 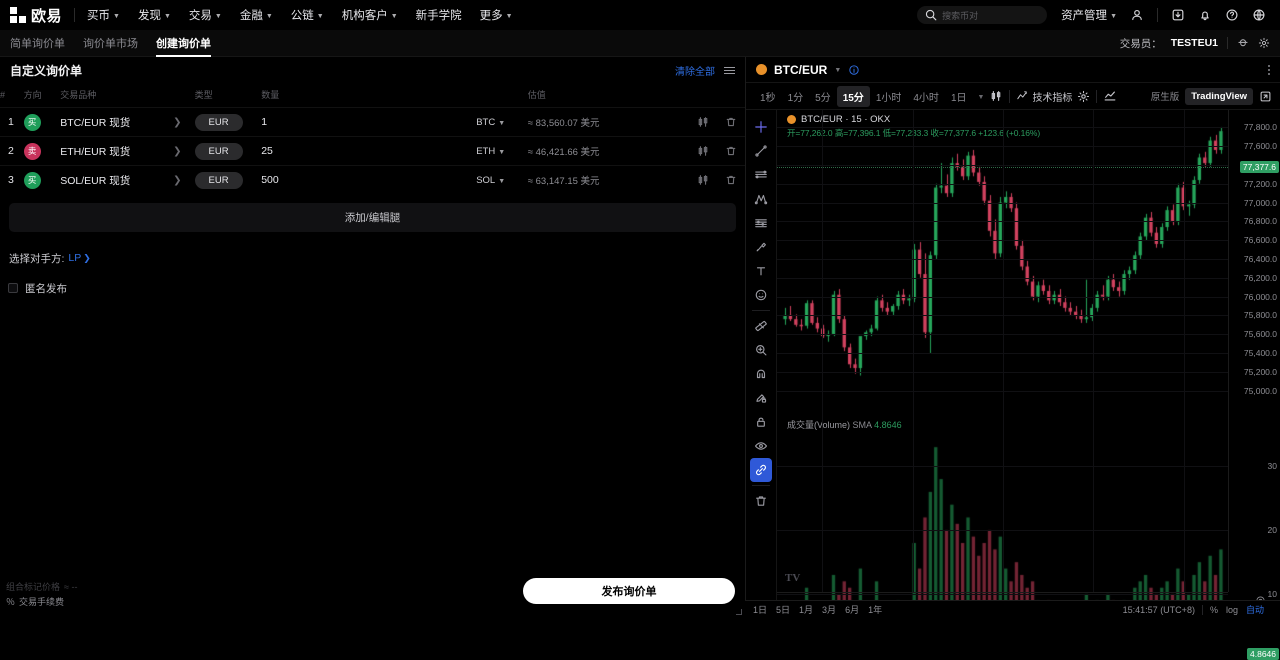 What do you see at coordinates (806, 610) in the screenshot?
I see `range-1m: 1月` at bounding box center [806, 610].